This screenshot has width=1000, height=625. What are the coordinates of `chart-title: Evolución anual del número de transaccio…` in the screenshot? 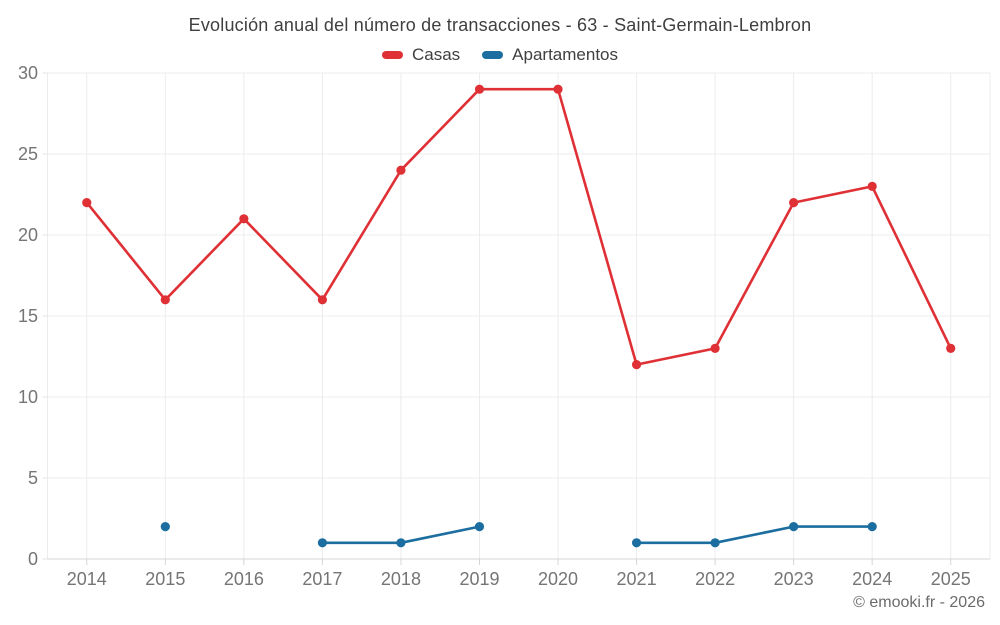 It's located at (500, 25).